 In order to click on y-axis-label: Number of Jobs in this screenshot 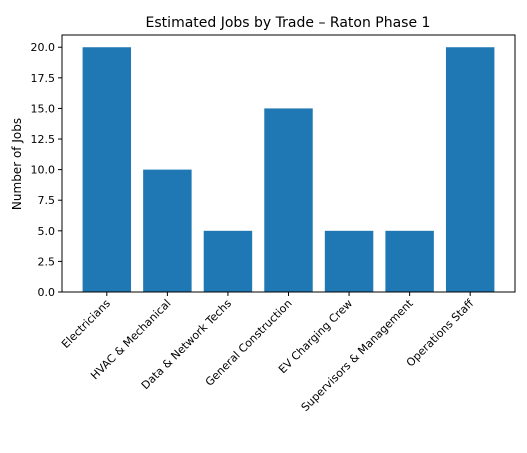, I will do `click(17, 164)`.